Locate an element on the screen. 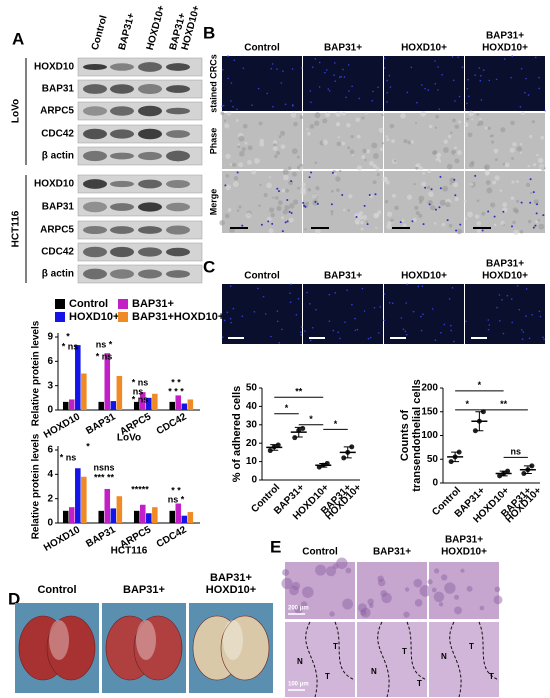 The height and width of the screenshot is (698, 550). column-header: Control is located at coordinates (100, 32).